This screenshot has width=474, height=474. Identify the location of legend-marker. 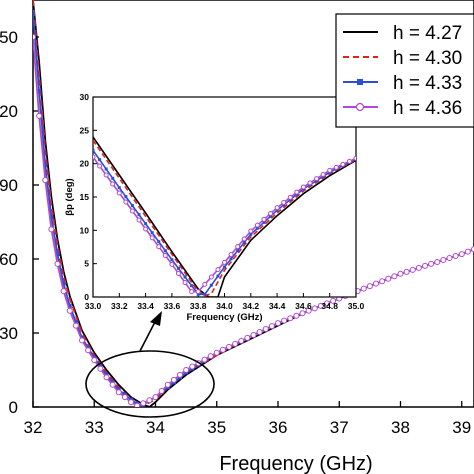
(360, 82).